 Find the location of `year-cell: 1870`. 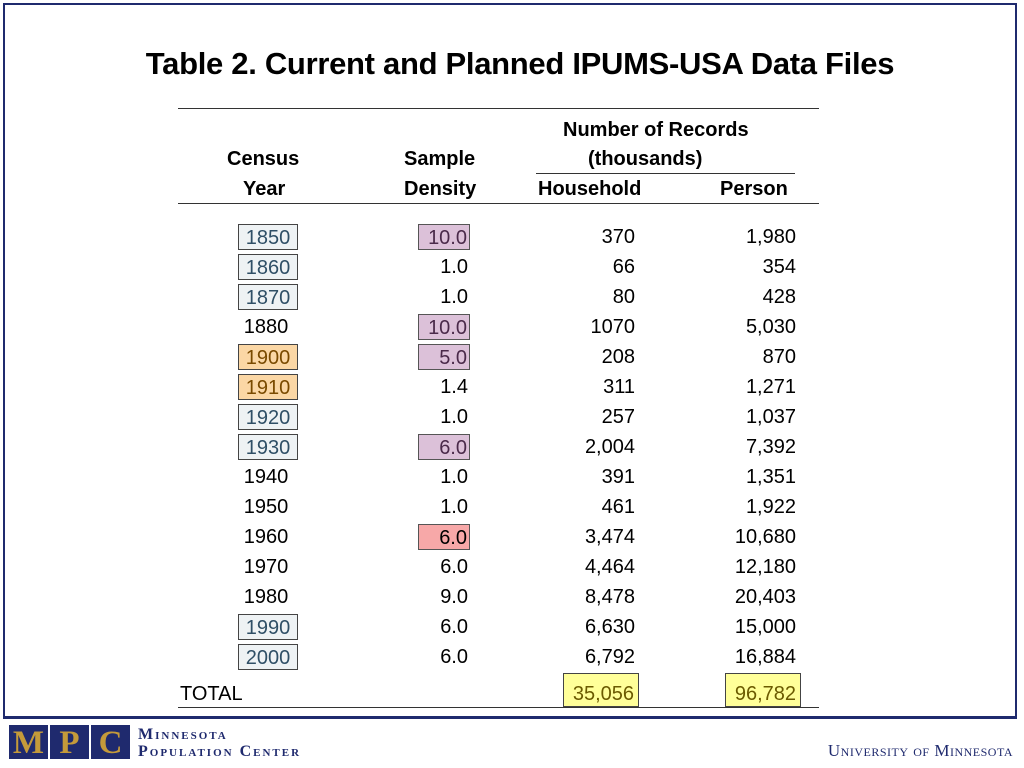

year-cell: 1870 is located at coordinates (268, 297).